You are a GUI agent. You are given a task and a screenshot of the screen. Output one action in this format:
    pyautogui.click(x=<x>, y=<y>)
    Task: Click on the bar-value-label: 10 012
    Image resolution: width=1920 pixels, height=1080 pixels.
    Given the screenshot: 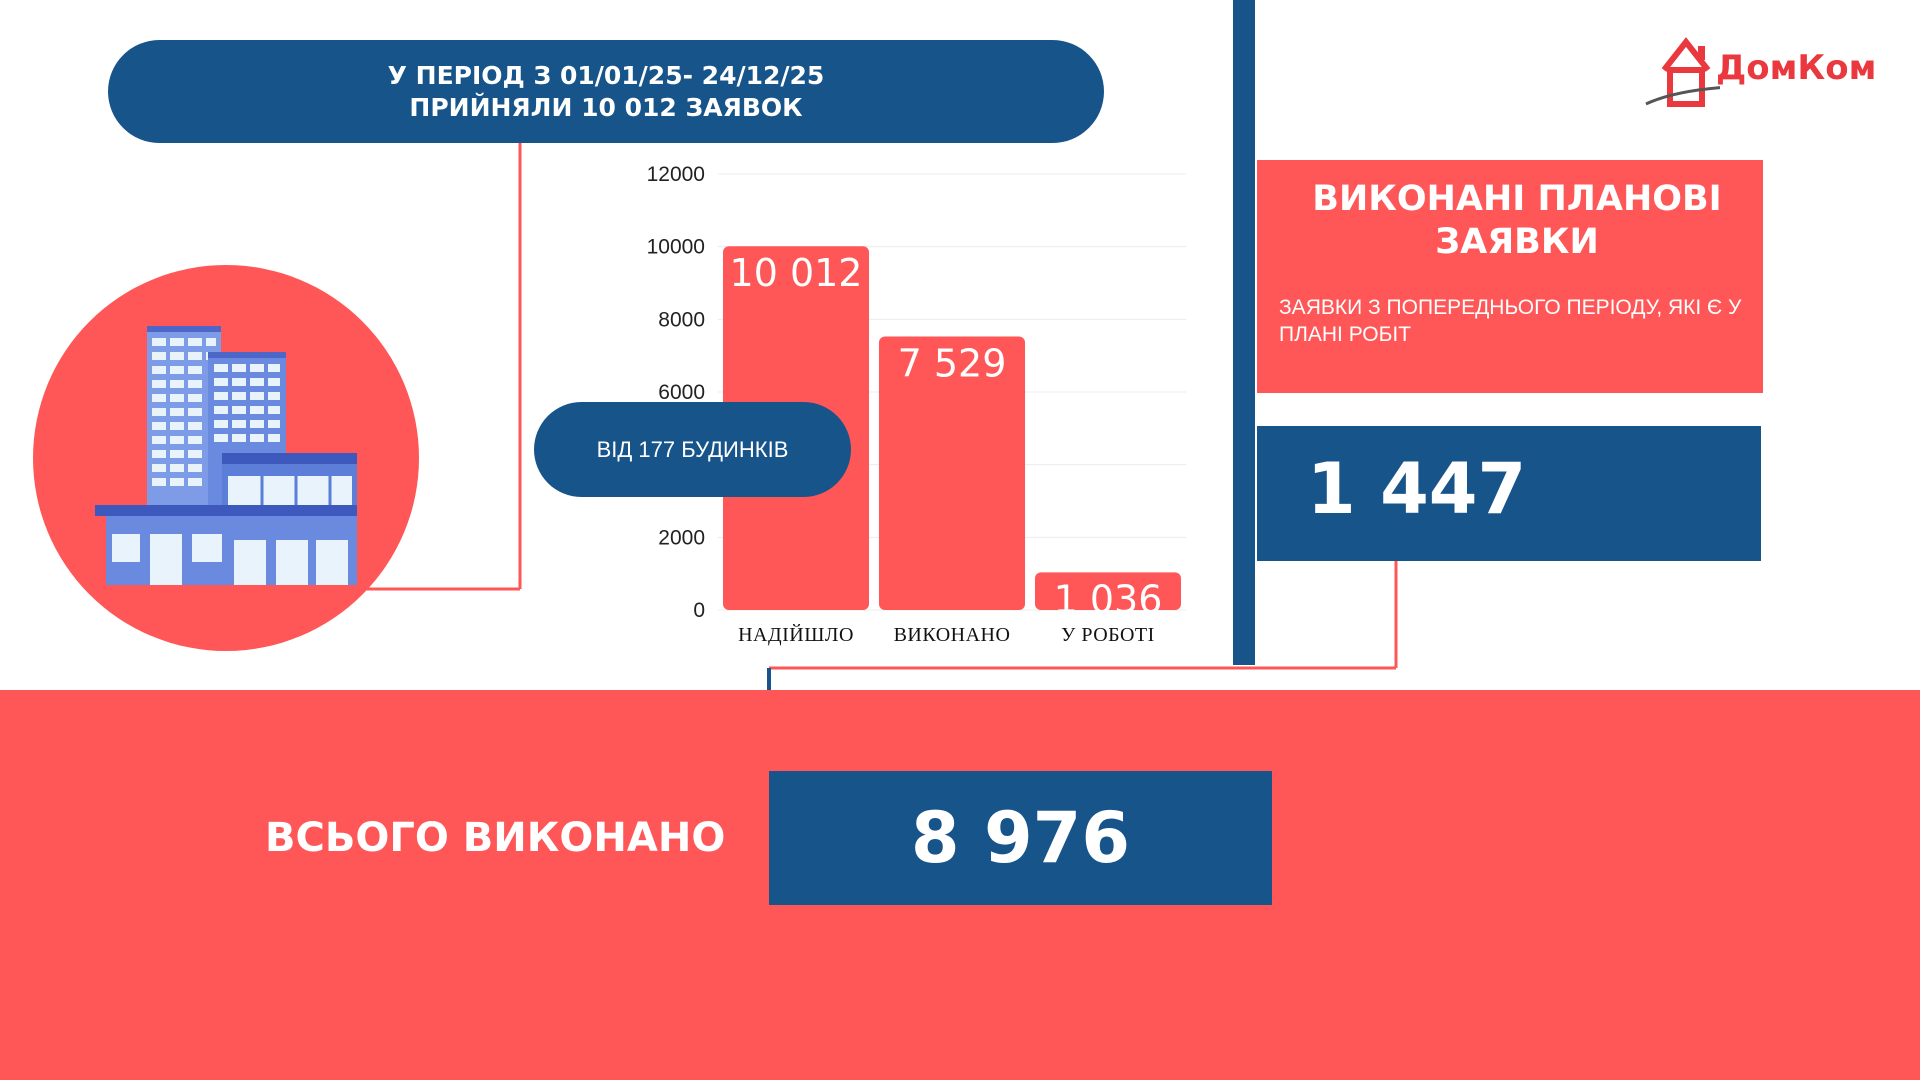 What is the action you would take?
    pyautogui.click(x=796, y=273)
    